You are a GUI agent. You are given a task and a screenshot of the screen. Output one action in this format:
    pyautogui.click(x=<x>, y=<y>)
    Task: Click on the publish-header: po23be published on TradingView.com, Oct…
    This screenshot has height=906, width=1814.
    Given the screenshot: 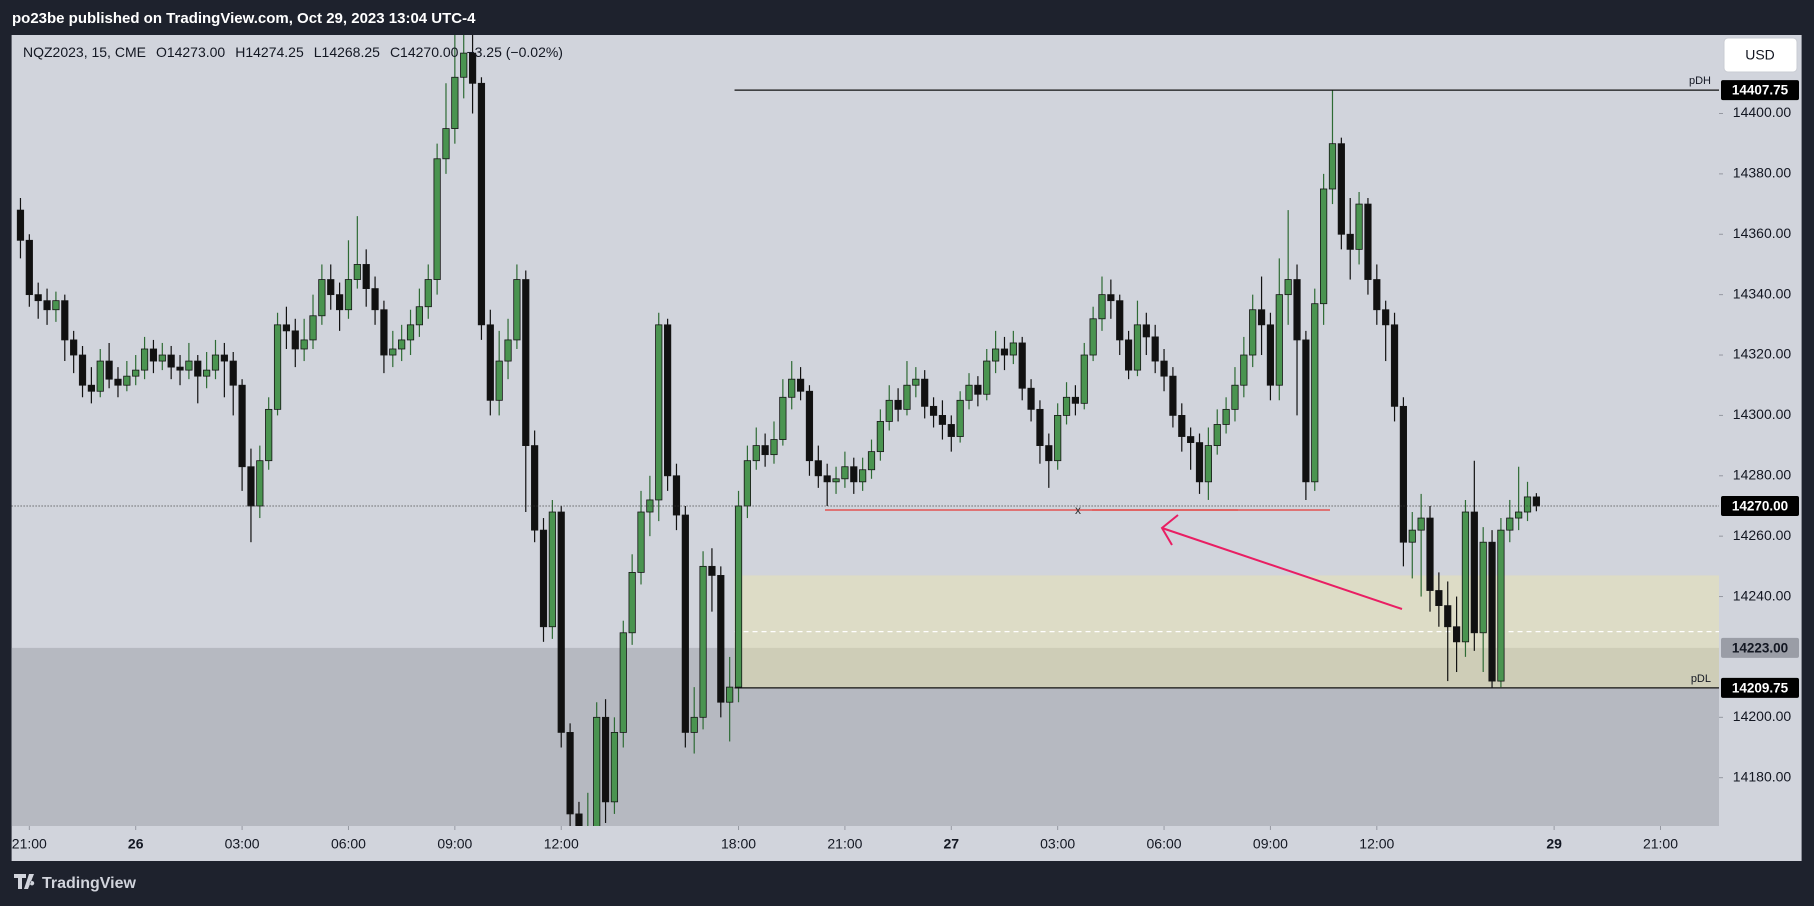 What is the action you would take?
    pyautogui.click(x=244, y=18)
    